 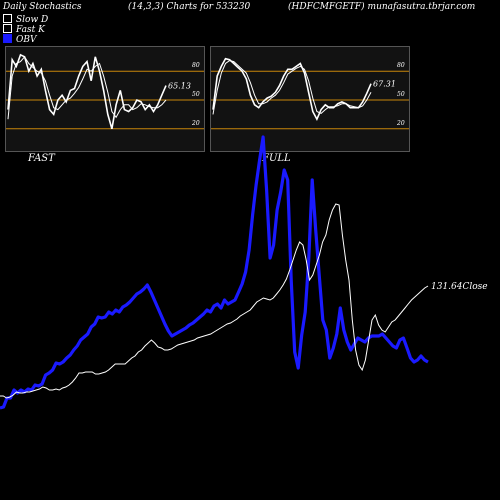 What do you see at coordinates (42, 7) in the screenshot?
I see `header-title: Daily Stochastics` at bounding box center [42, 7].